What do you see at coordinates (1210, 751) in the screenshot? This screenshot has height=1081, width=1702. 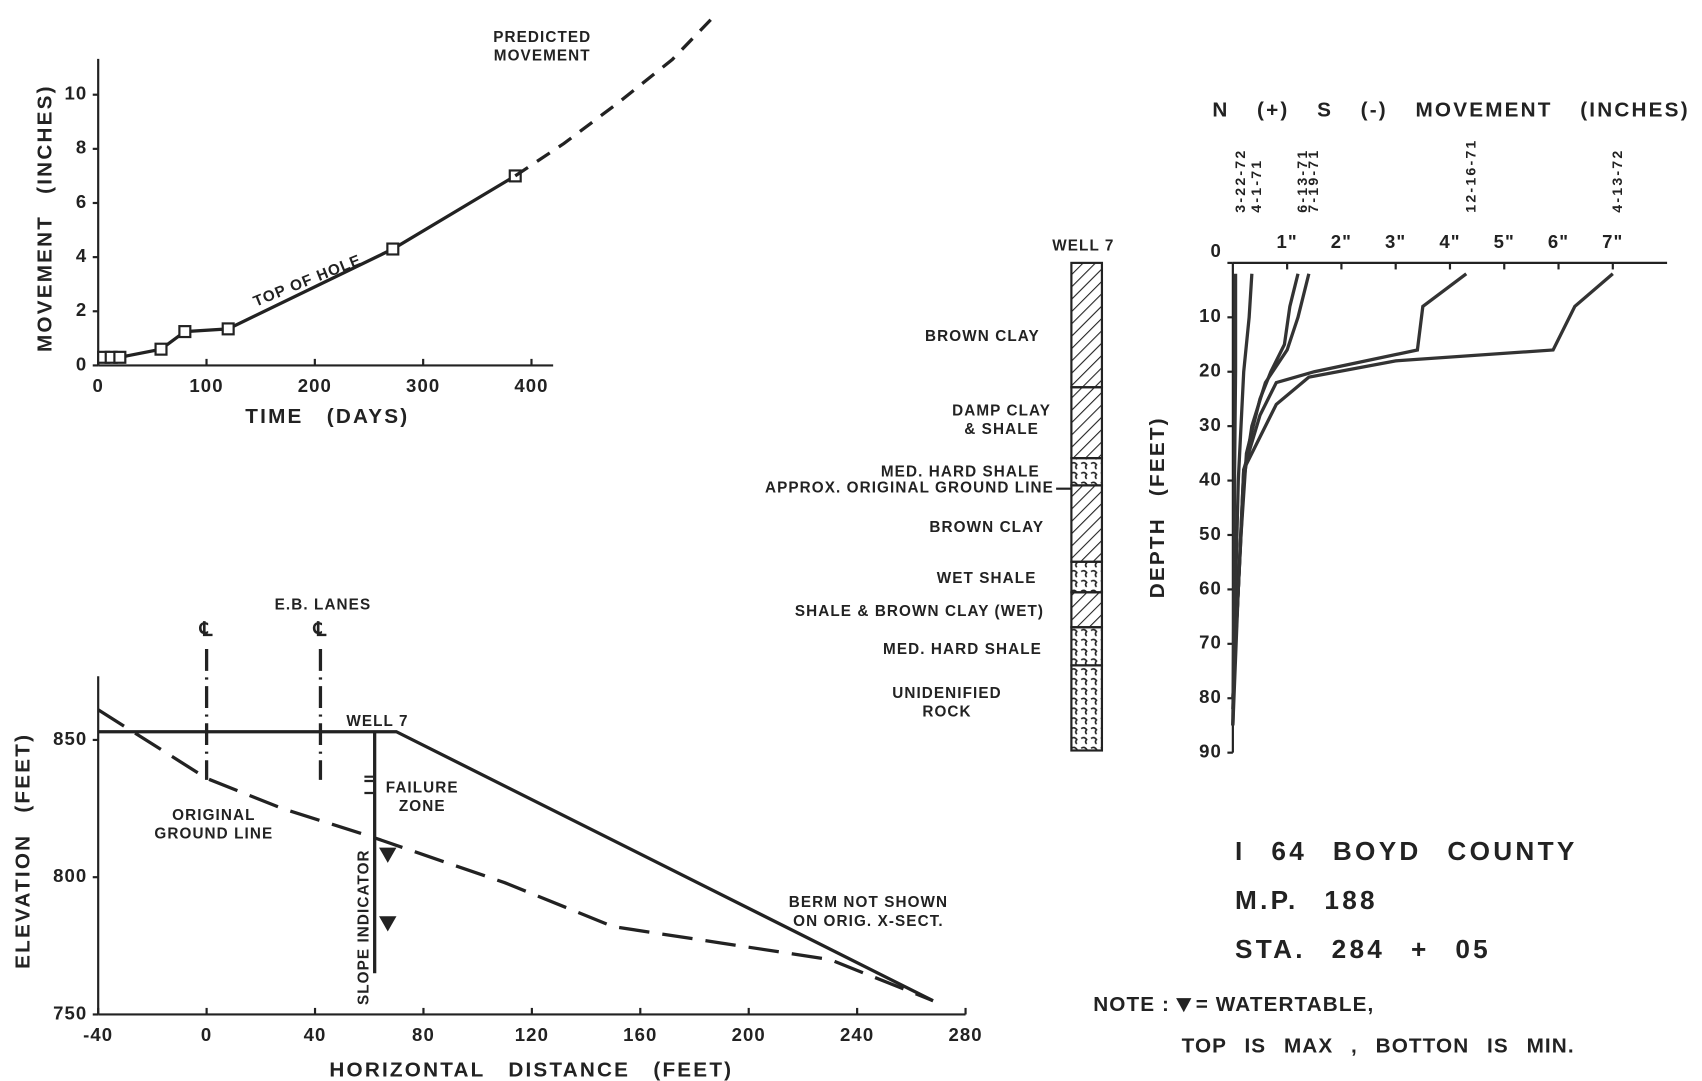 I see `y-tick-label: 90` at bounding box center [1210, 751].